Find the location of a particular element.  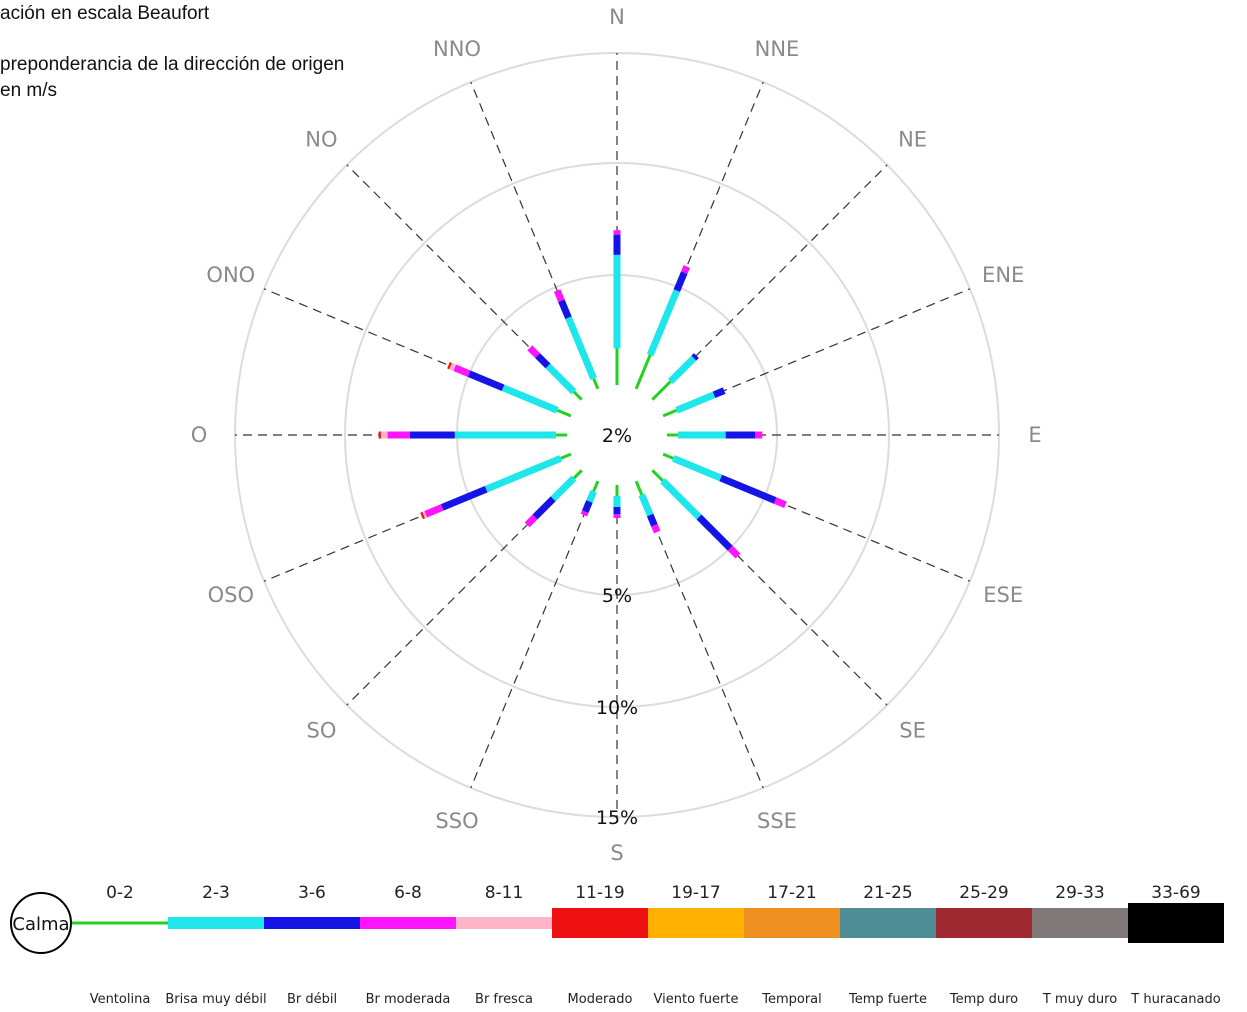

spoke-NNE is located at coordinates (699, 235).